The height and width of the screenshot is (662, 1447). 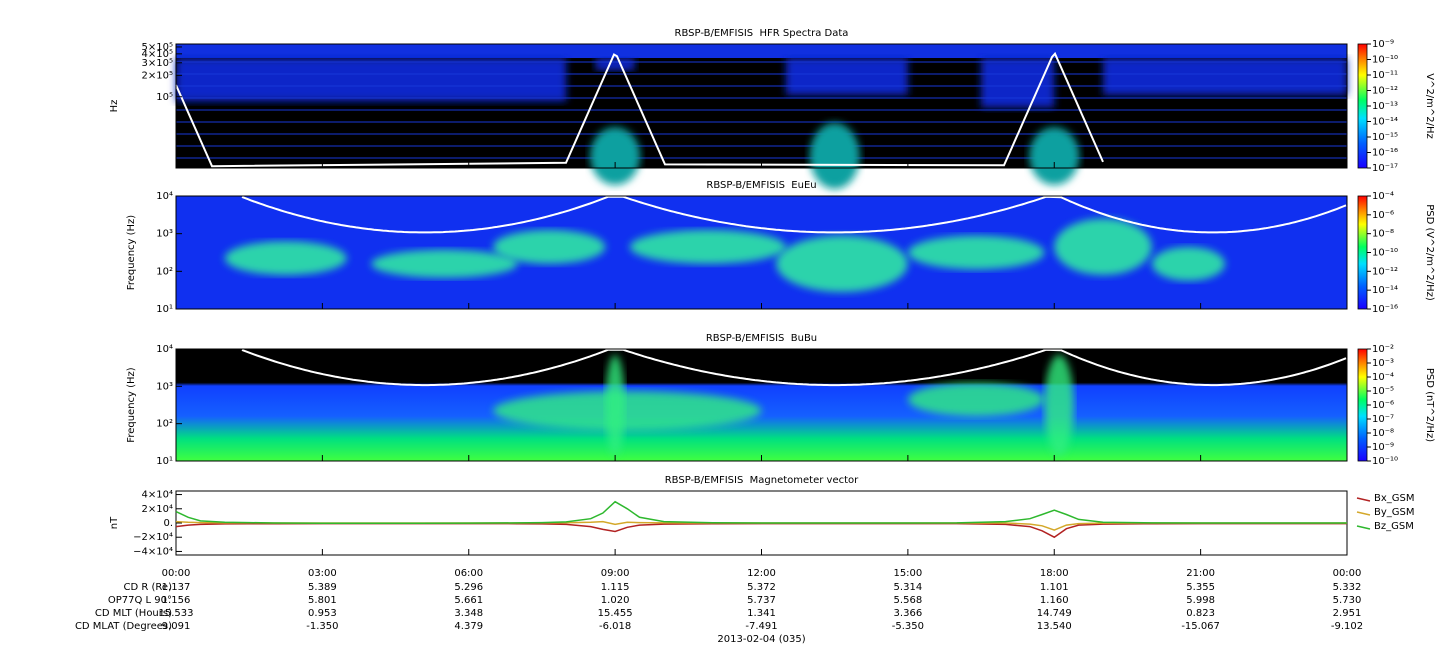 What do you see at coordinates (1200, 613) in the screenshot?
I see `ephemeris-value: 0.823` at bounding box center [1200, 613].